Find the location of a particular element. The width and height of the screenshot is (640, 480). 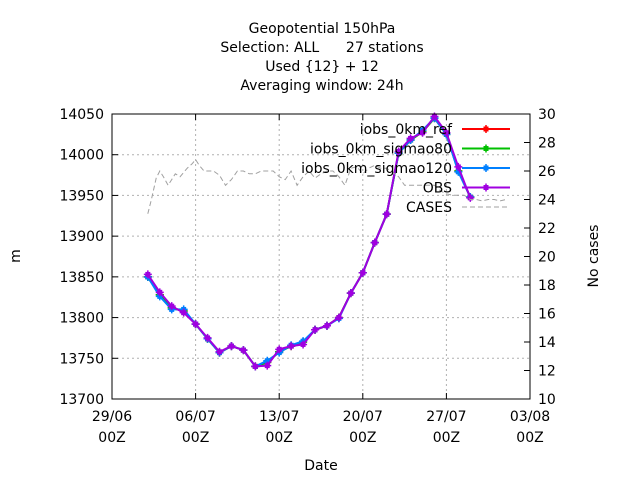

title-line-4: Averaging window: 24h is located at coordinates (321, 86).